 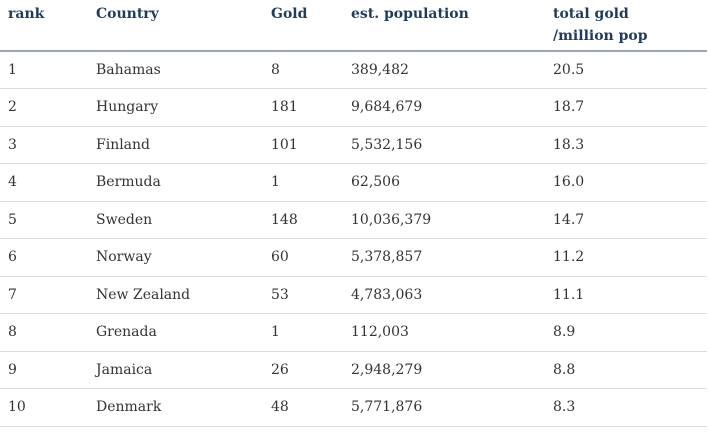 I want to click on cell-rank: 3, so click(x=44, y=145).